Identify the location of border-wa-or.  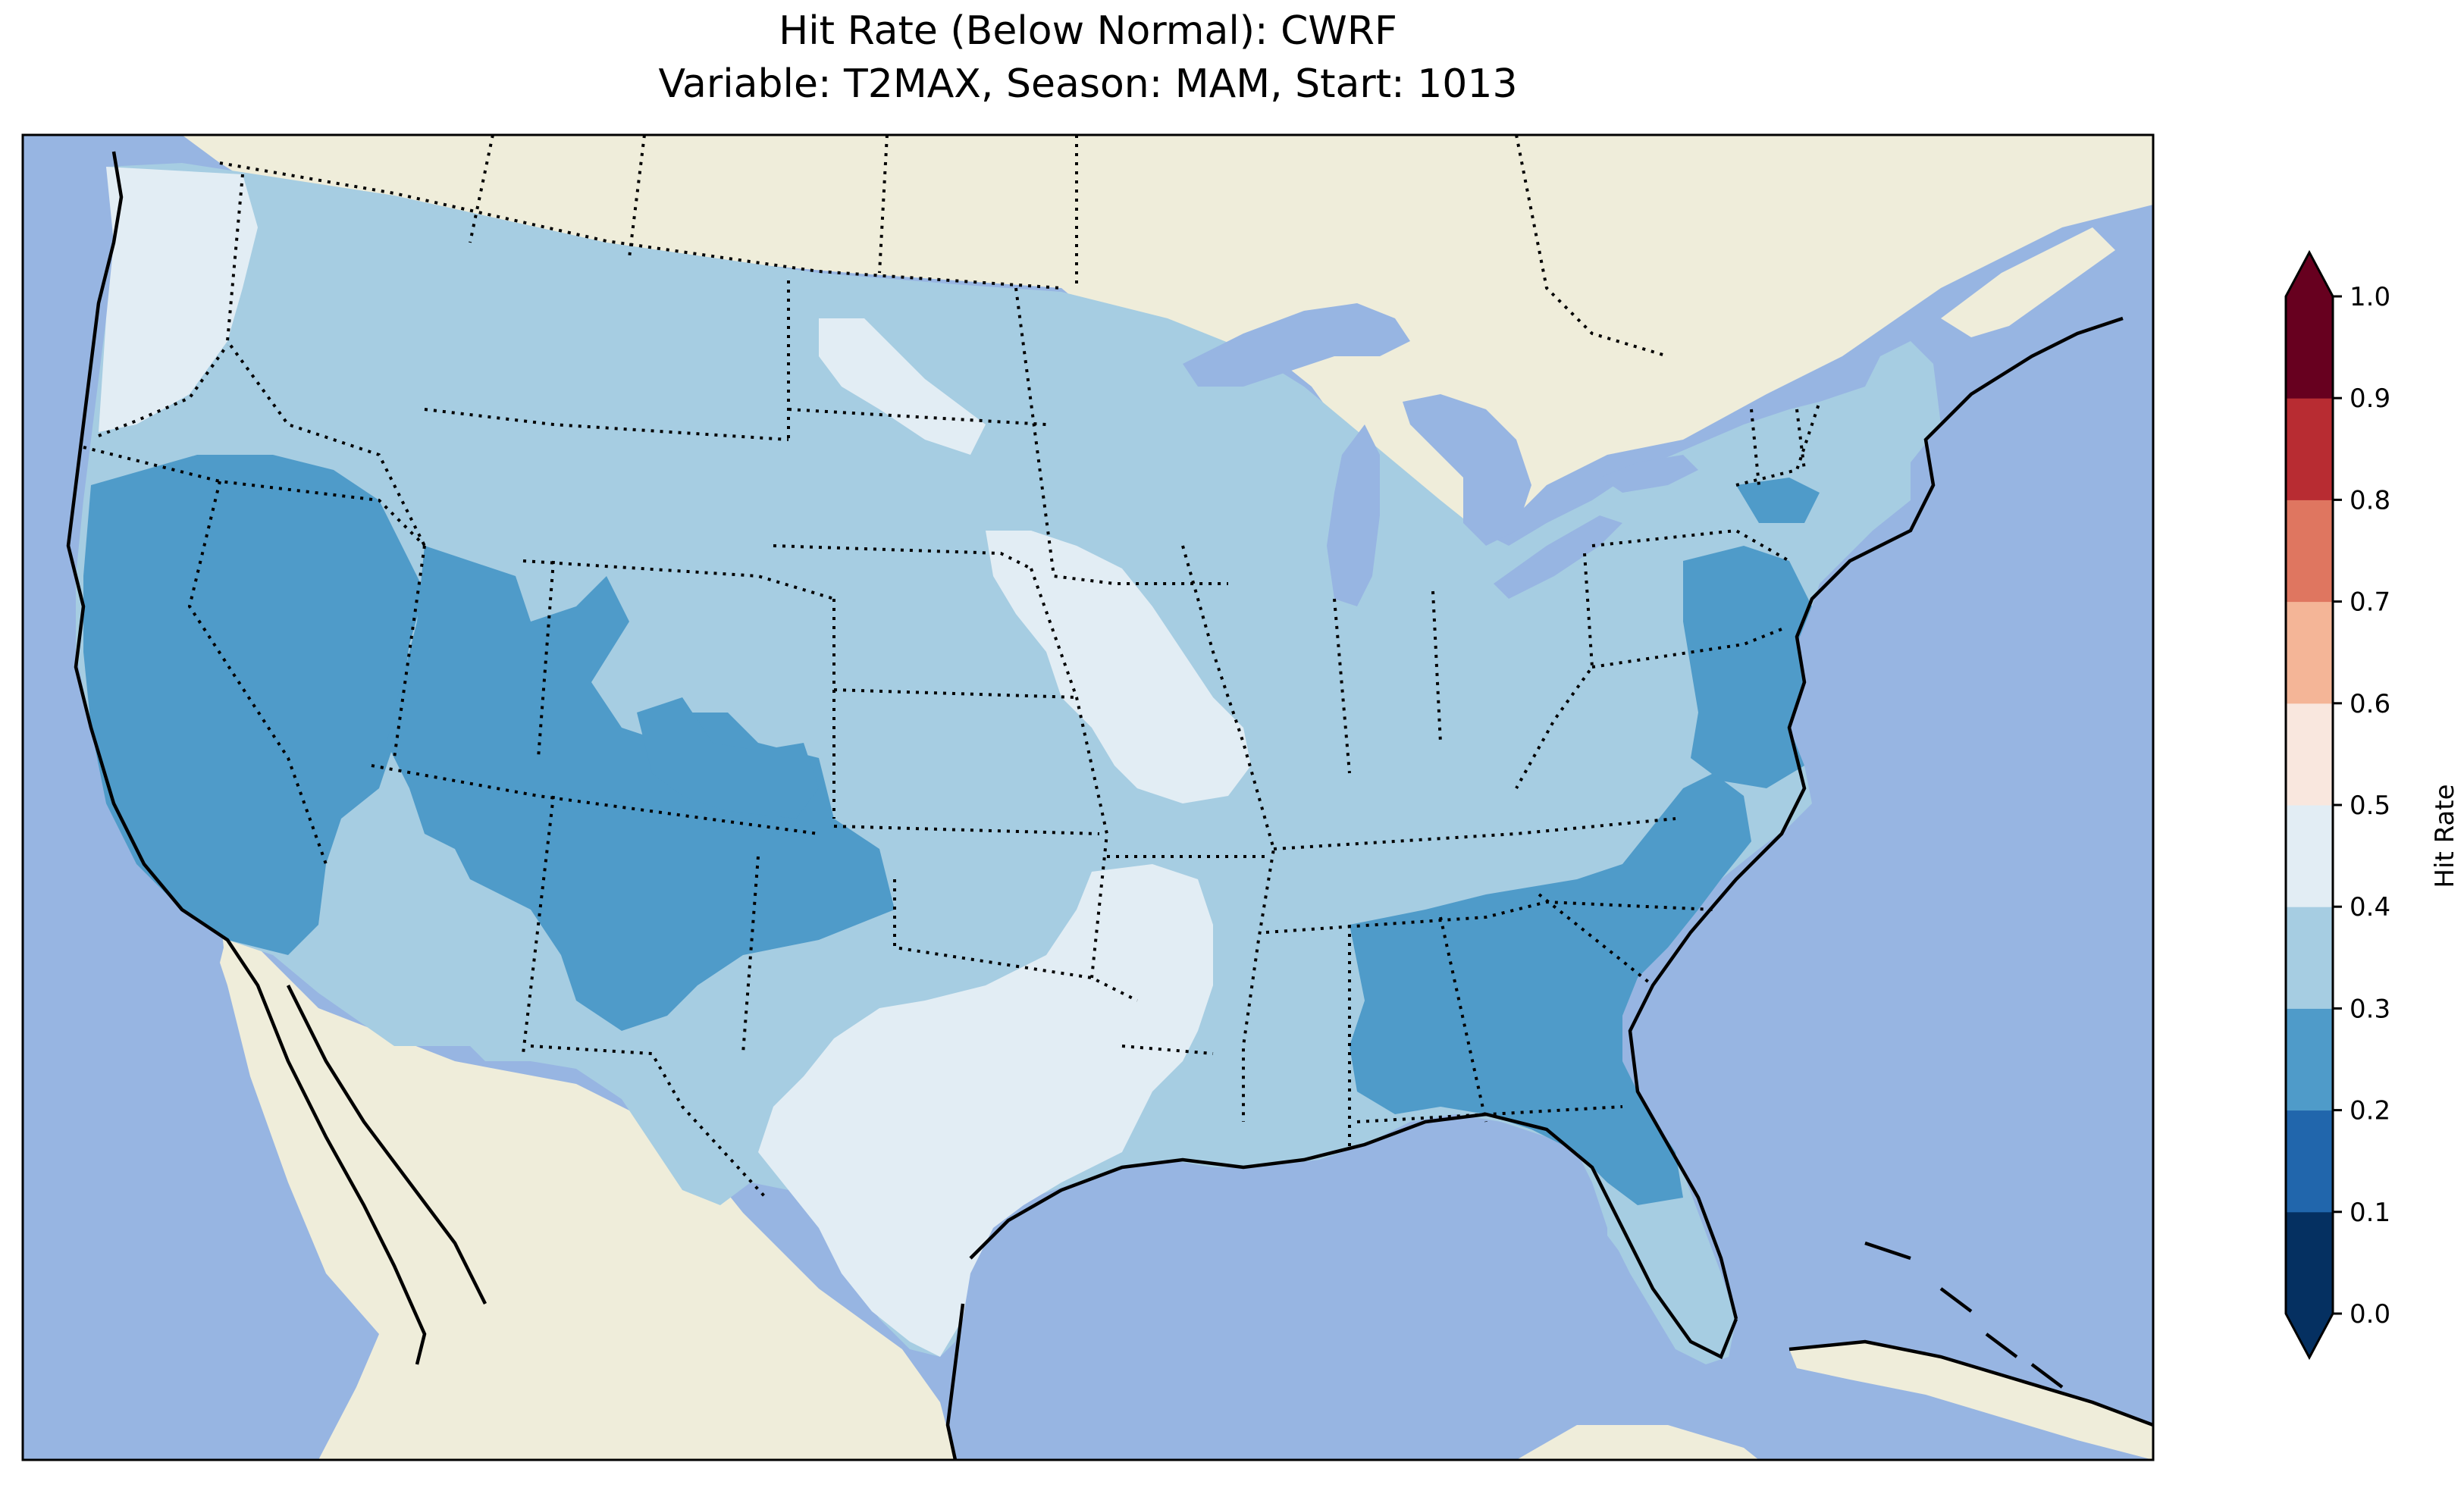
(164, 390).